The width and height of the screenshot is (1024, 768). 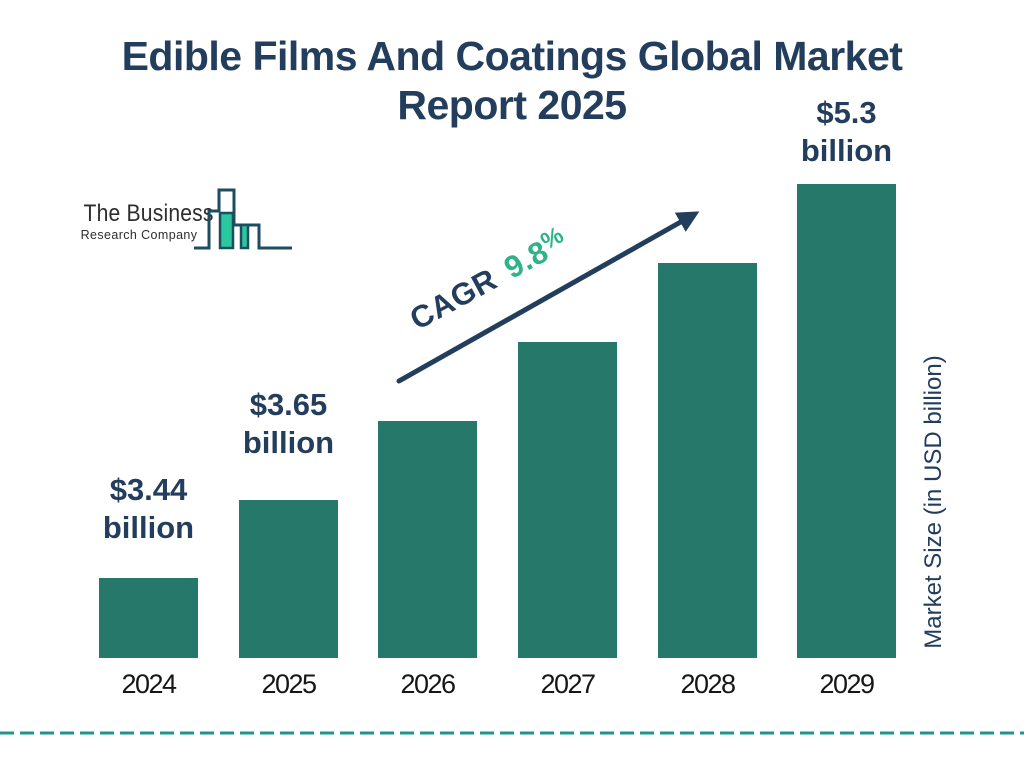 I want to click on bar-value-line1: $3.65, so click(x=288, y=404).